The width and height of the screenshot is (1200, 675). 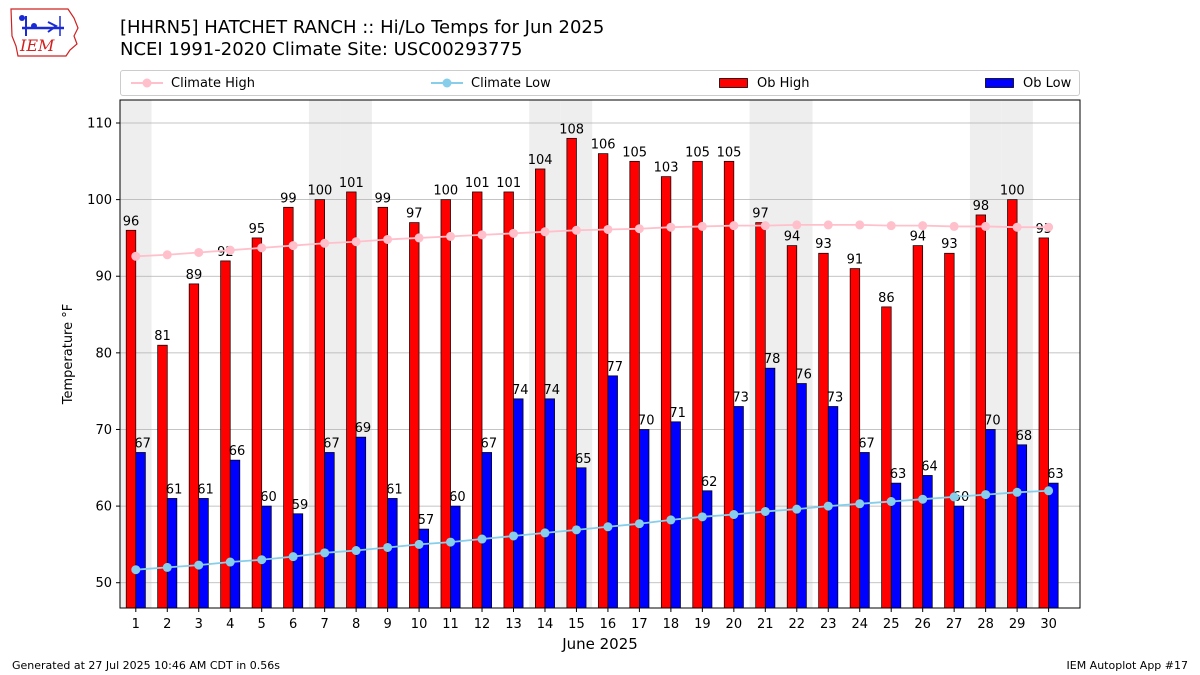 What do you see at coordinates (886, 298) in the screenshot?
I see `data-label-ob-high: 86` at bounding box center [886, 298].